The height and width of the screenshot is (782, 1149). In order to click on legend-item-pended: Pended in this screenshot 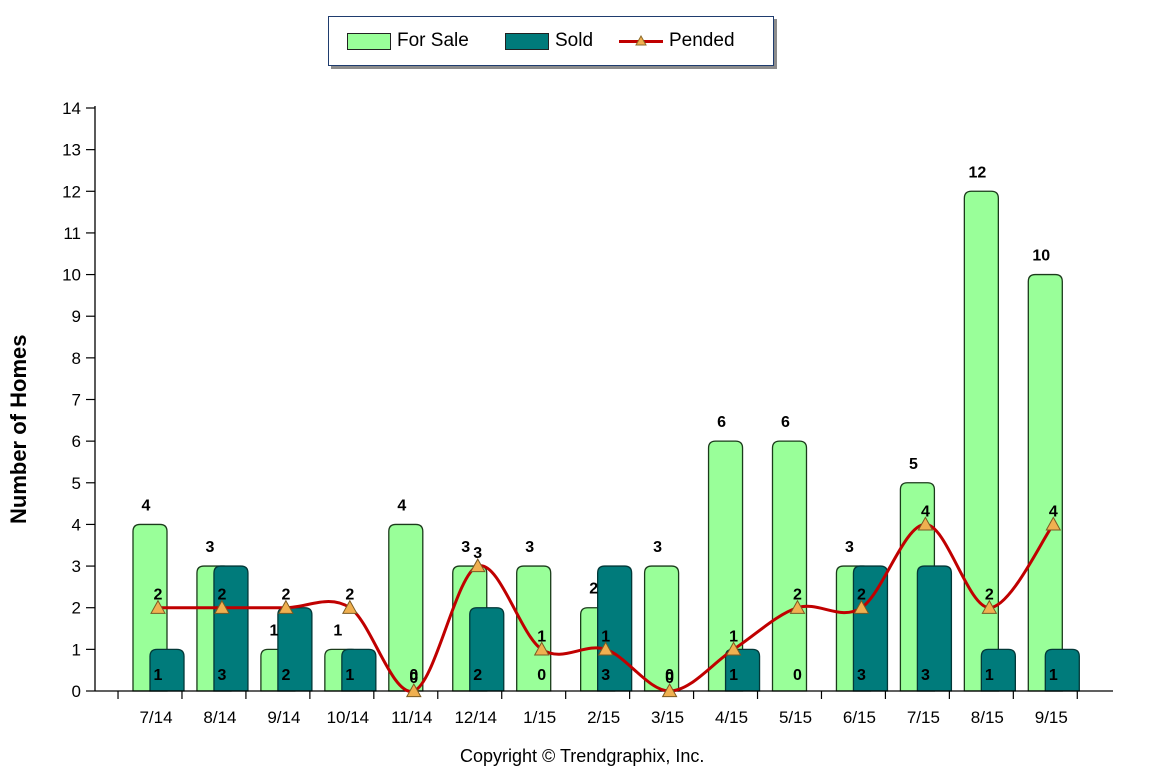, I will do `click(677, 41)`.